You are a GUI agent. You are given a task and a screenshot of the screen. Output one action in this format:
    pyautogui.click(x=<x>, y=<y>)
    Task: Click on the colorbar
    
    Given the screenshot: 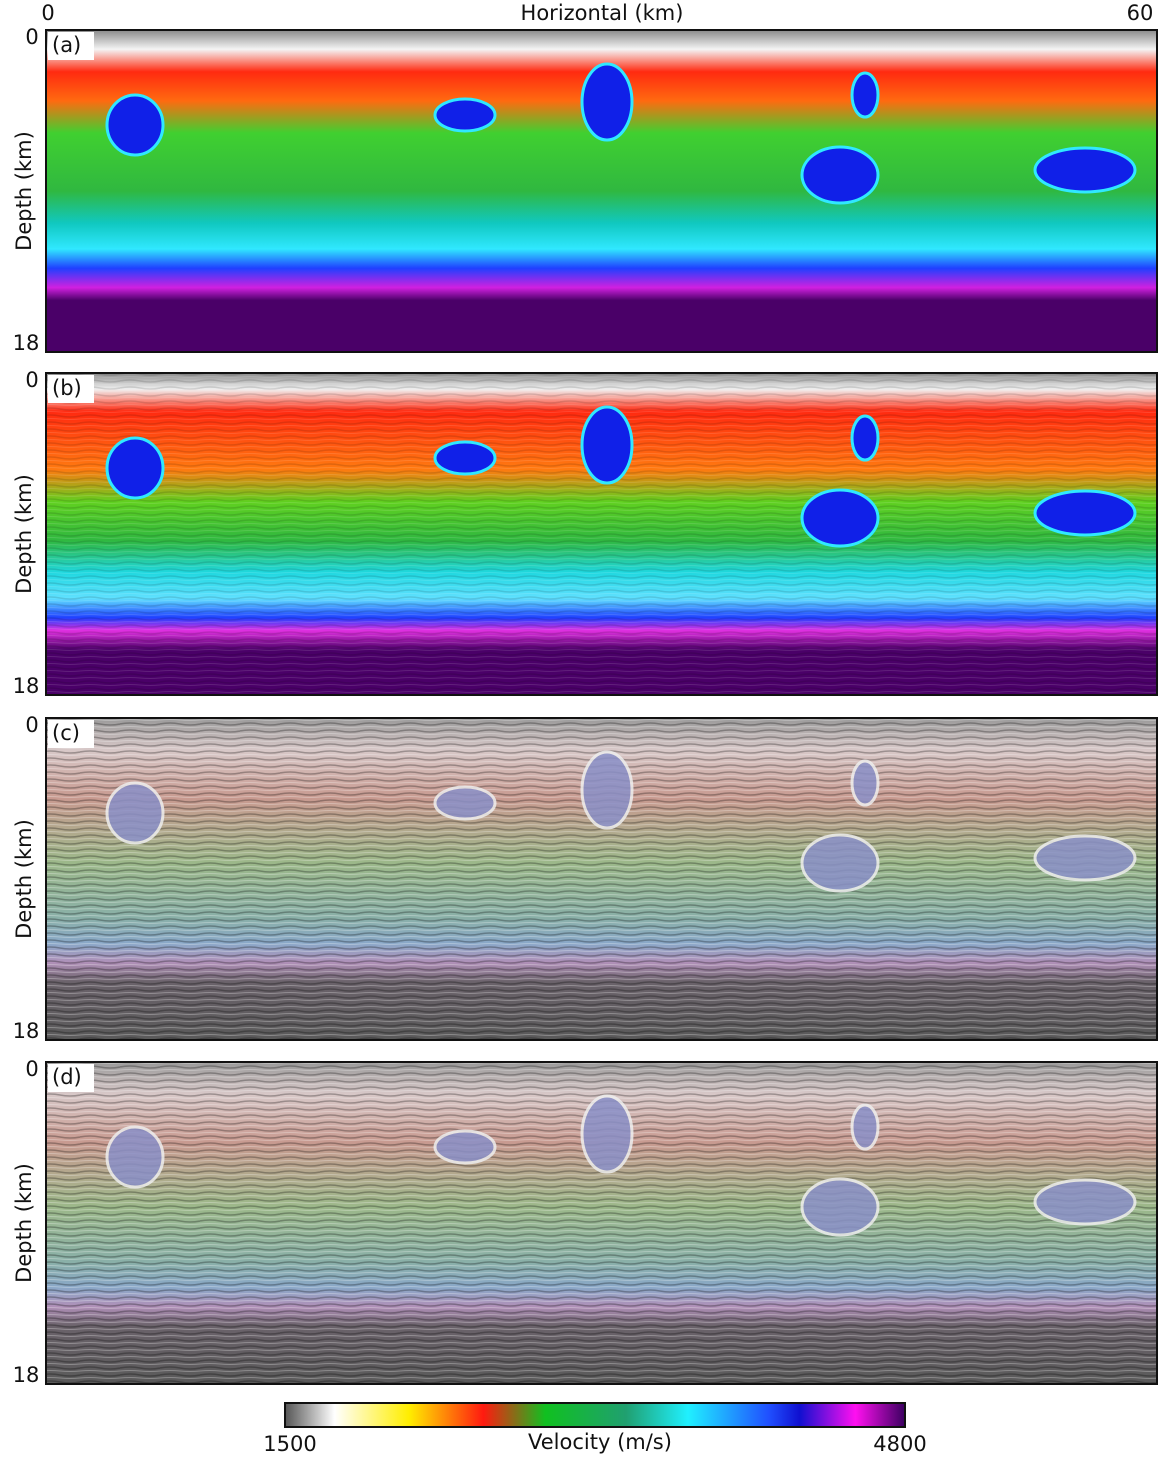 What is the action you would take?
    pyautogui.click(x=595, y=1415)
    